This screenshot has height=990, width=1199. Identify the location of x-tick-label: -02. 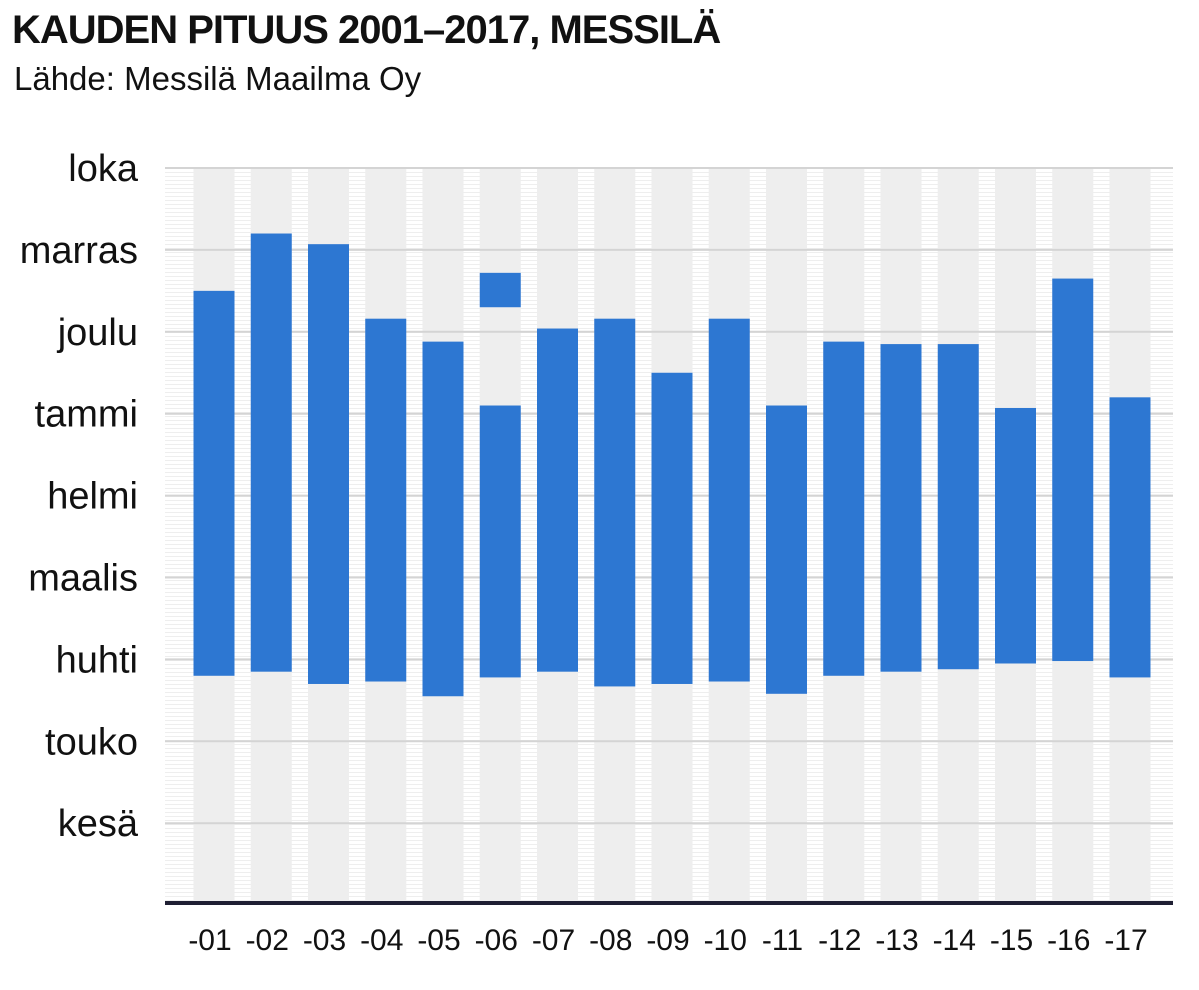
(267, 940).